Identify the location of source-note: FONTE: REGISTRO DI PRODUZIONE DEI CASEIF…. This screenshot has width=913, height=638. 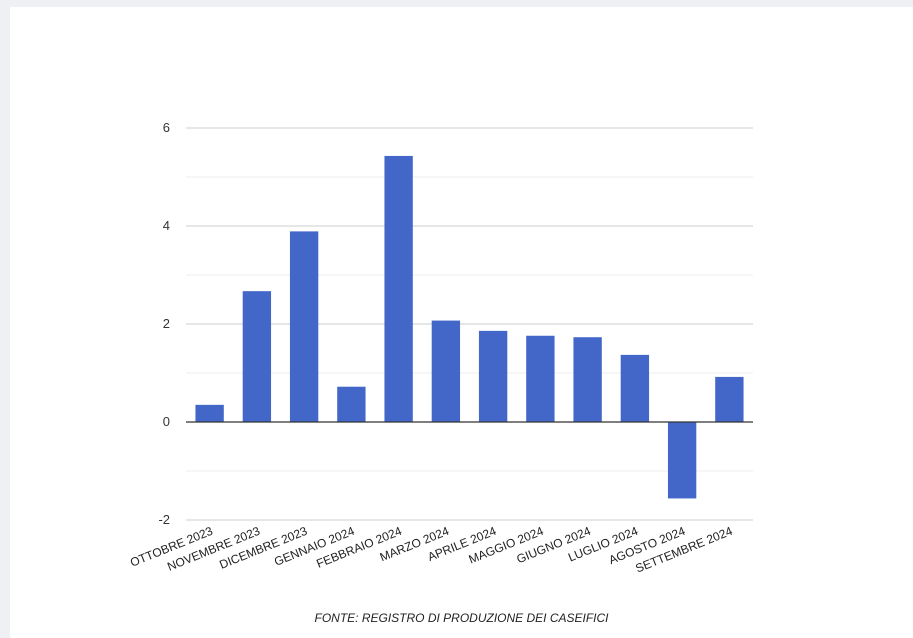
(461, 618).